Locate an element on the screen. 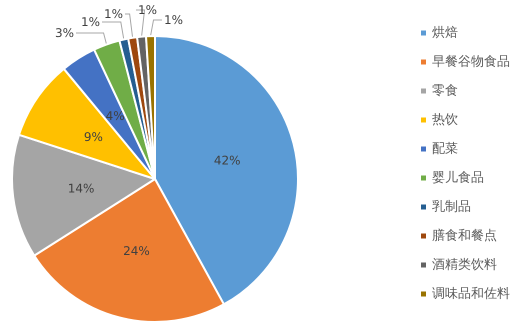 The image size is (517, 327). legend-label: 酒精类饮料 is located at coordinates (464, 265).